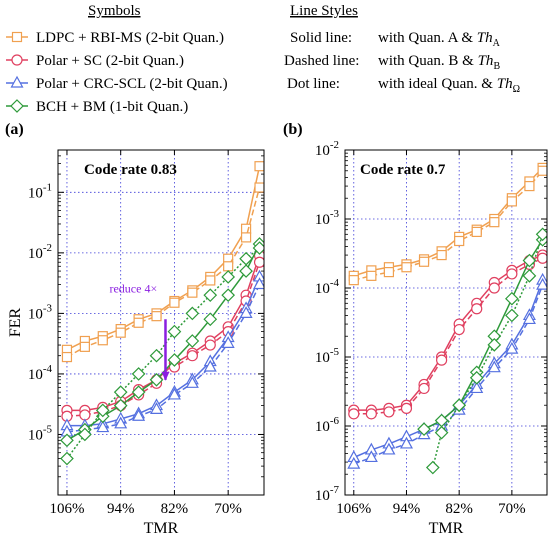 This screenshot has width=550, height=541. I want to click on x-tick-label: 106%, so click(353, 509).